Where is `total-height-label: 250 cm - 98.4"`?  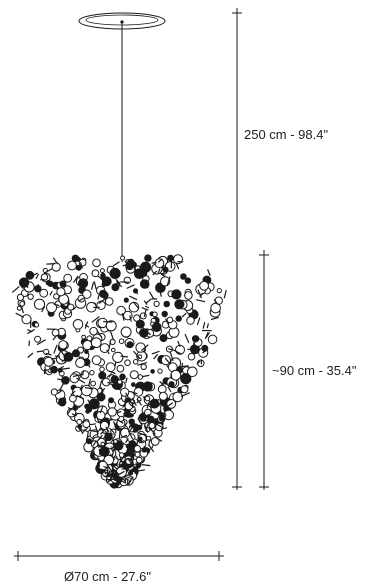 total-height-label: 250 cm - 98.4" is located at coordinates (286, 134).